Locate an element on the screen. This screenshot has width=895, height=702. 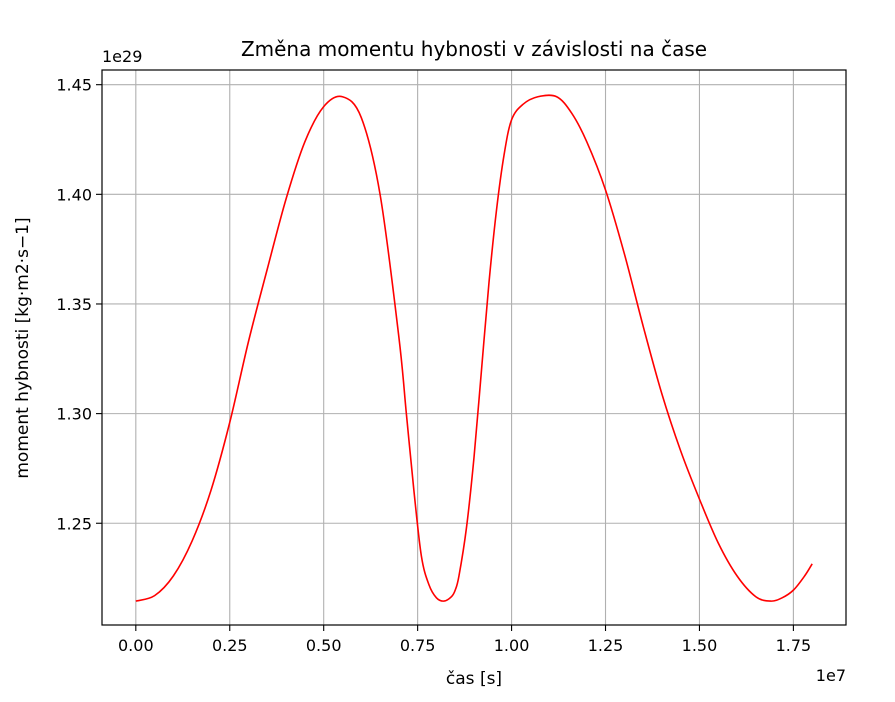
x-tick-label: 0.25 is located at coordinates (230, 645).